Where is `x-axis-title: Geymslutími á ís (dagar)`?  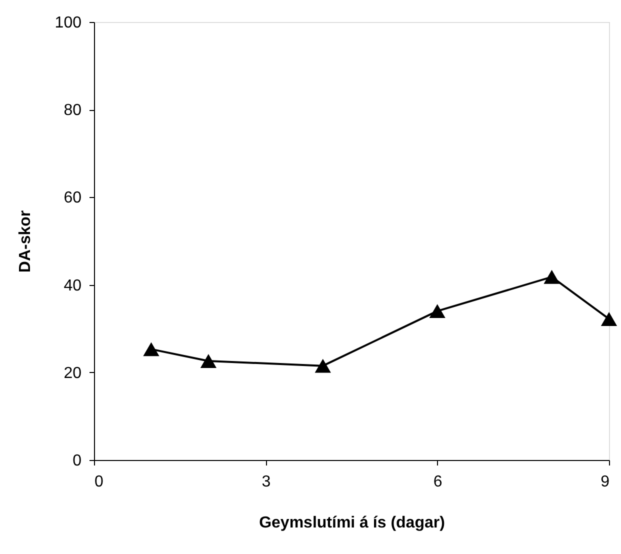
x-axis-title: Geymslutími á ís (dagar) is located at coordinates (352, 523).